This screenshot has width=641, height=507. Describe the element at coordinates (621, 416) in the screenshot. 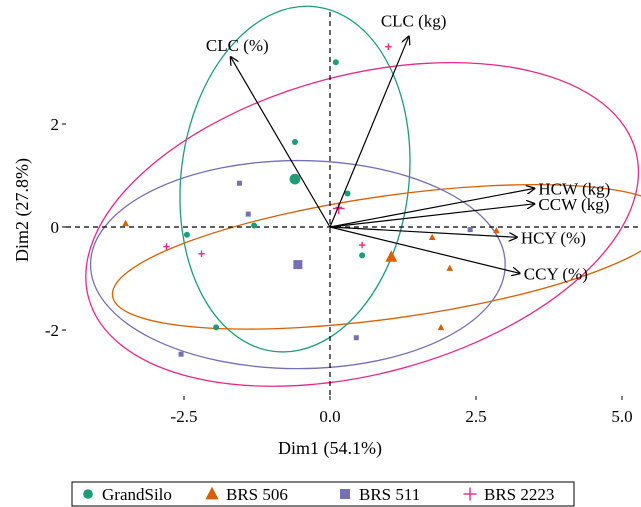

I see `x-tick-label: 5.0` at that location.